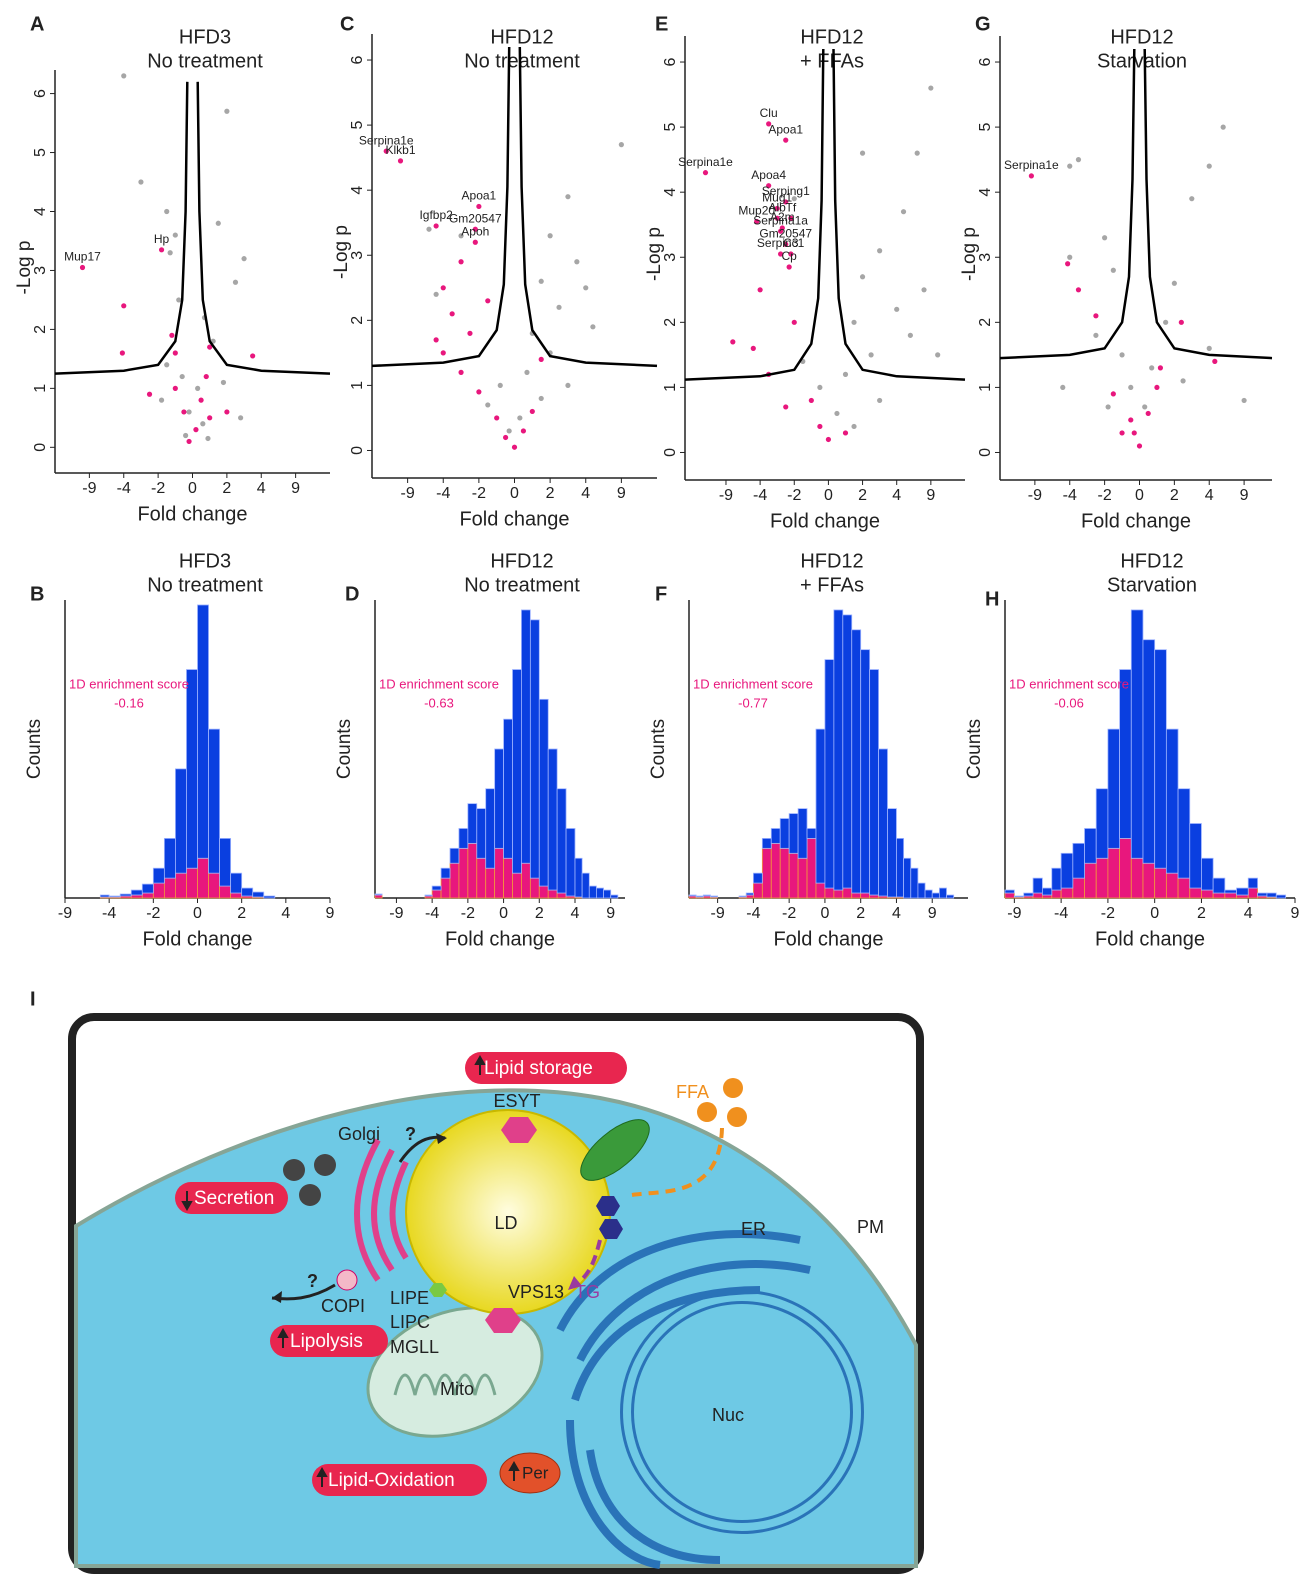 This screenshot has width=1313, height=1585. Describe the element at coordinates (40, 270) in the screenshot. I see `y-tick-label: 3` at that location.